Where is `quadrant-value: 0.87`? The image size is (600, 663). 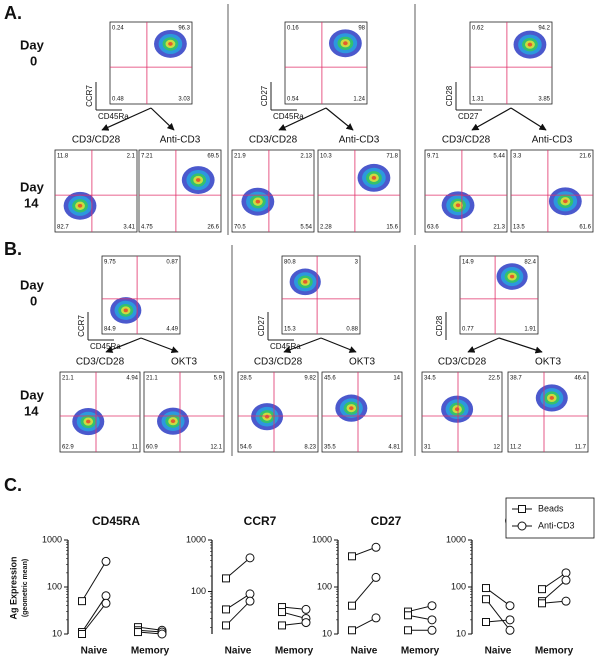
quadrant-value: 0.87 is located at coordinates (172, 263).